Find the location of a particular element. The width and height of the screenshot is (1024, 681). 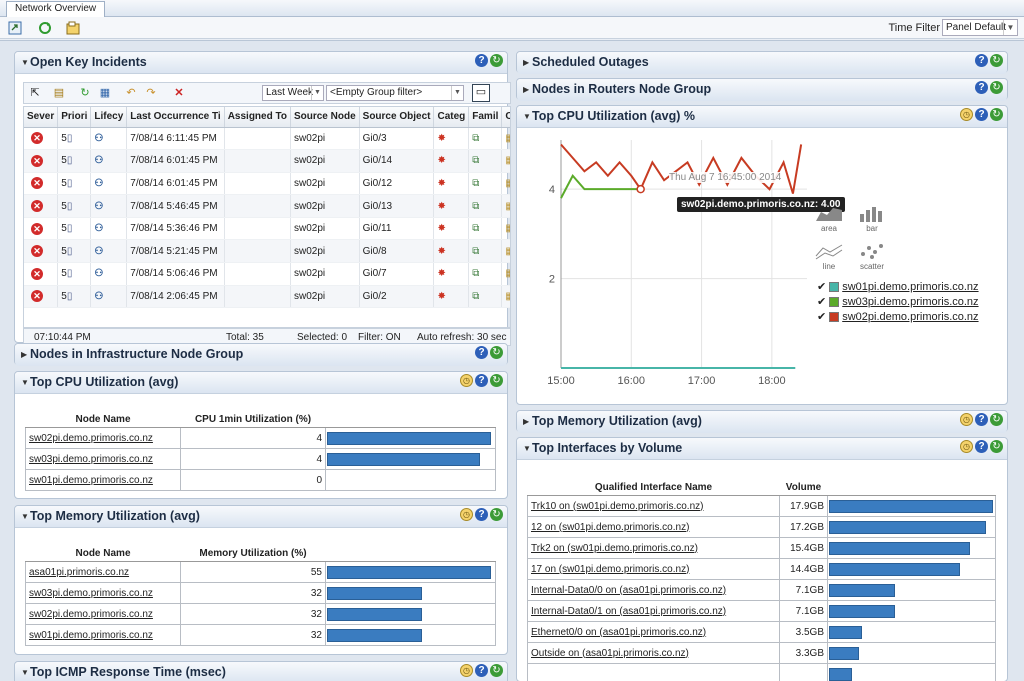

column-header: Assigned To is located at coordinates (257, 117).